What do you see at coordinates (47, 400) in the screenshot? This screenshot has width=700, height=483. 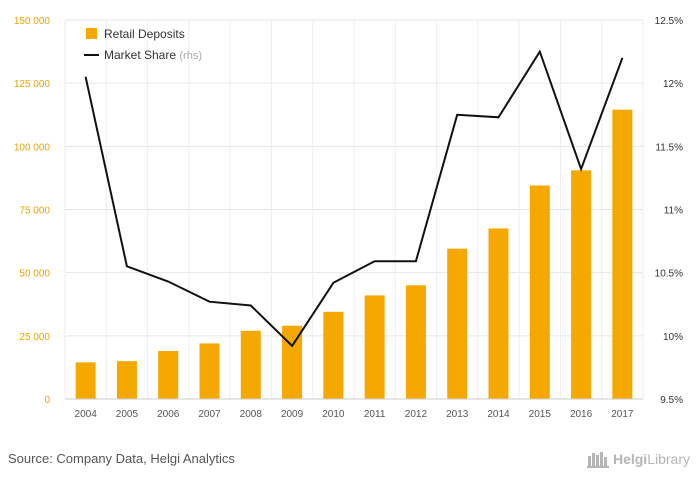 I see `y-left-tick-label: 0` at bounding box center [47, 400].